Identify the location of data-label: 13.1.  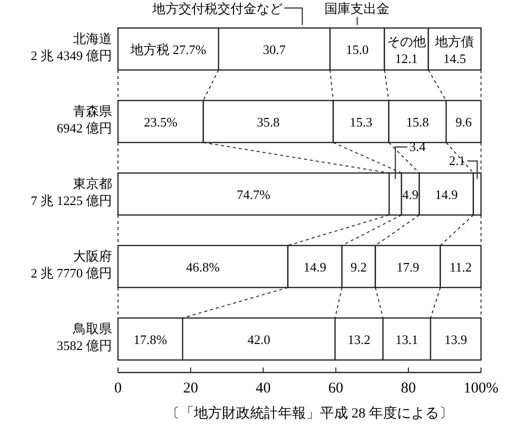
(406, 339).